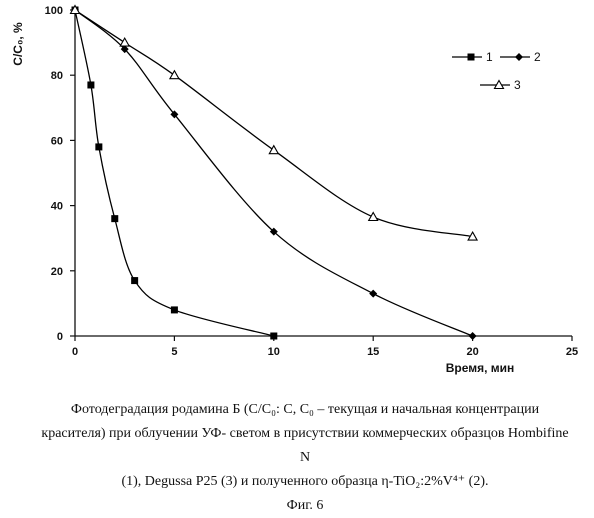 Image resolution: width=594 pixels, height=518 pixels. I want to click on x-tick-label: 20, so click(472, 352).